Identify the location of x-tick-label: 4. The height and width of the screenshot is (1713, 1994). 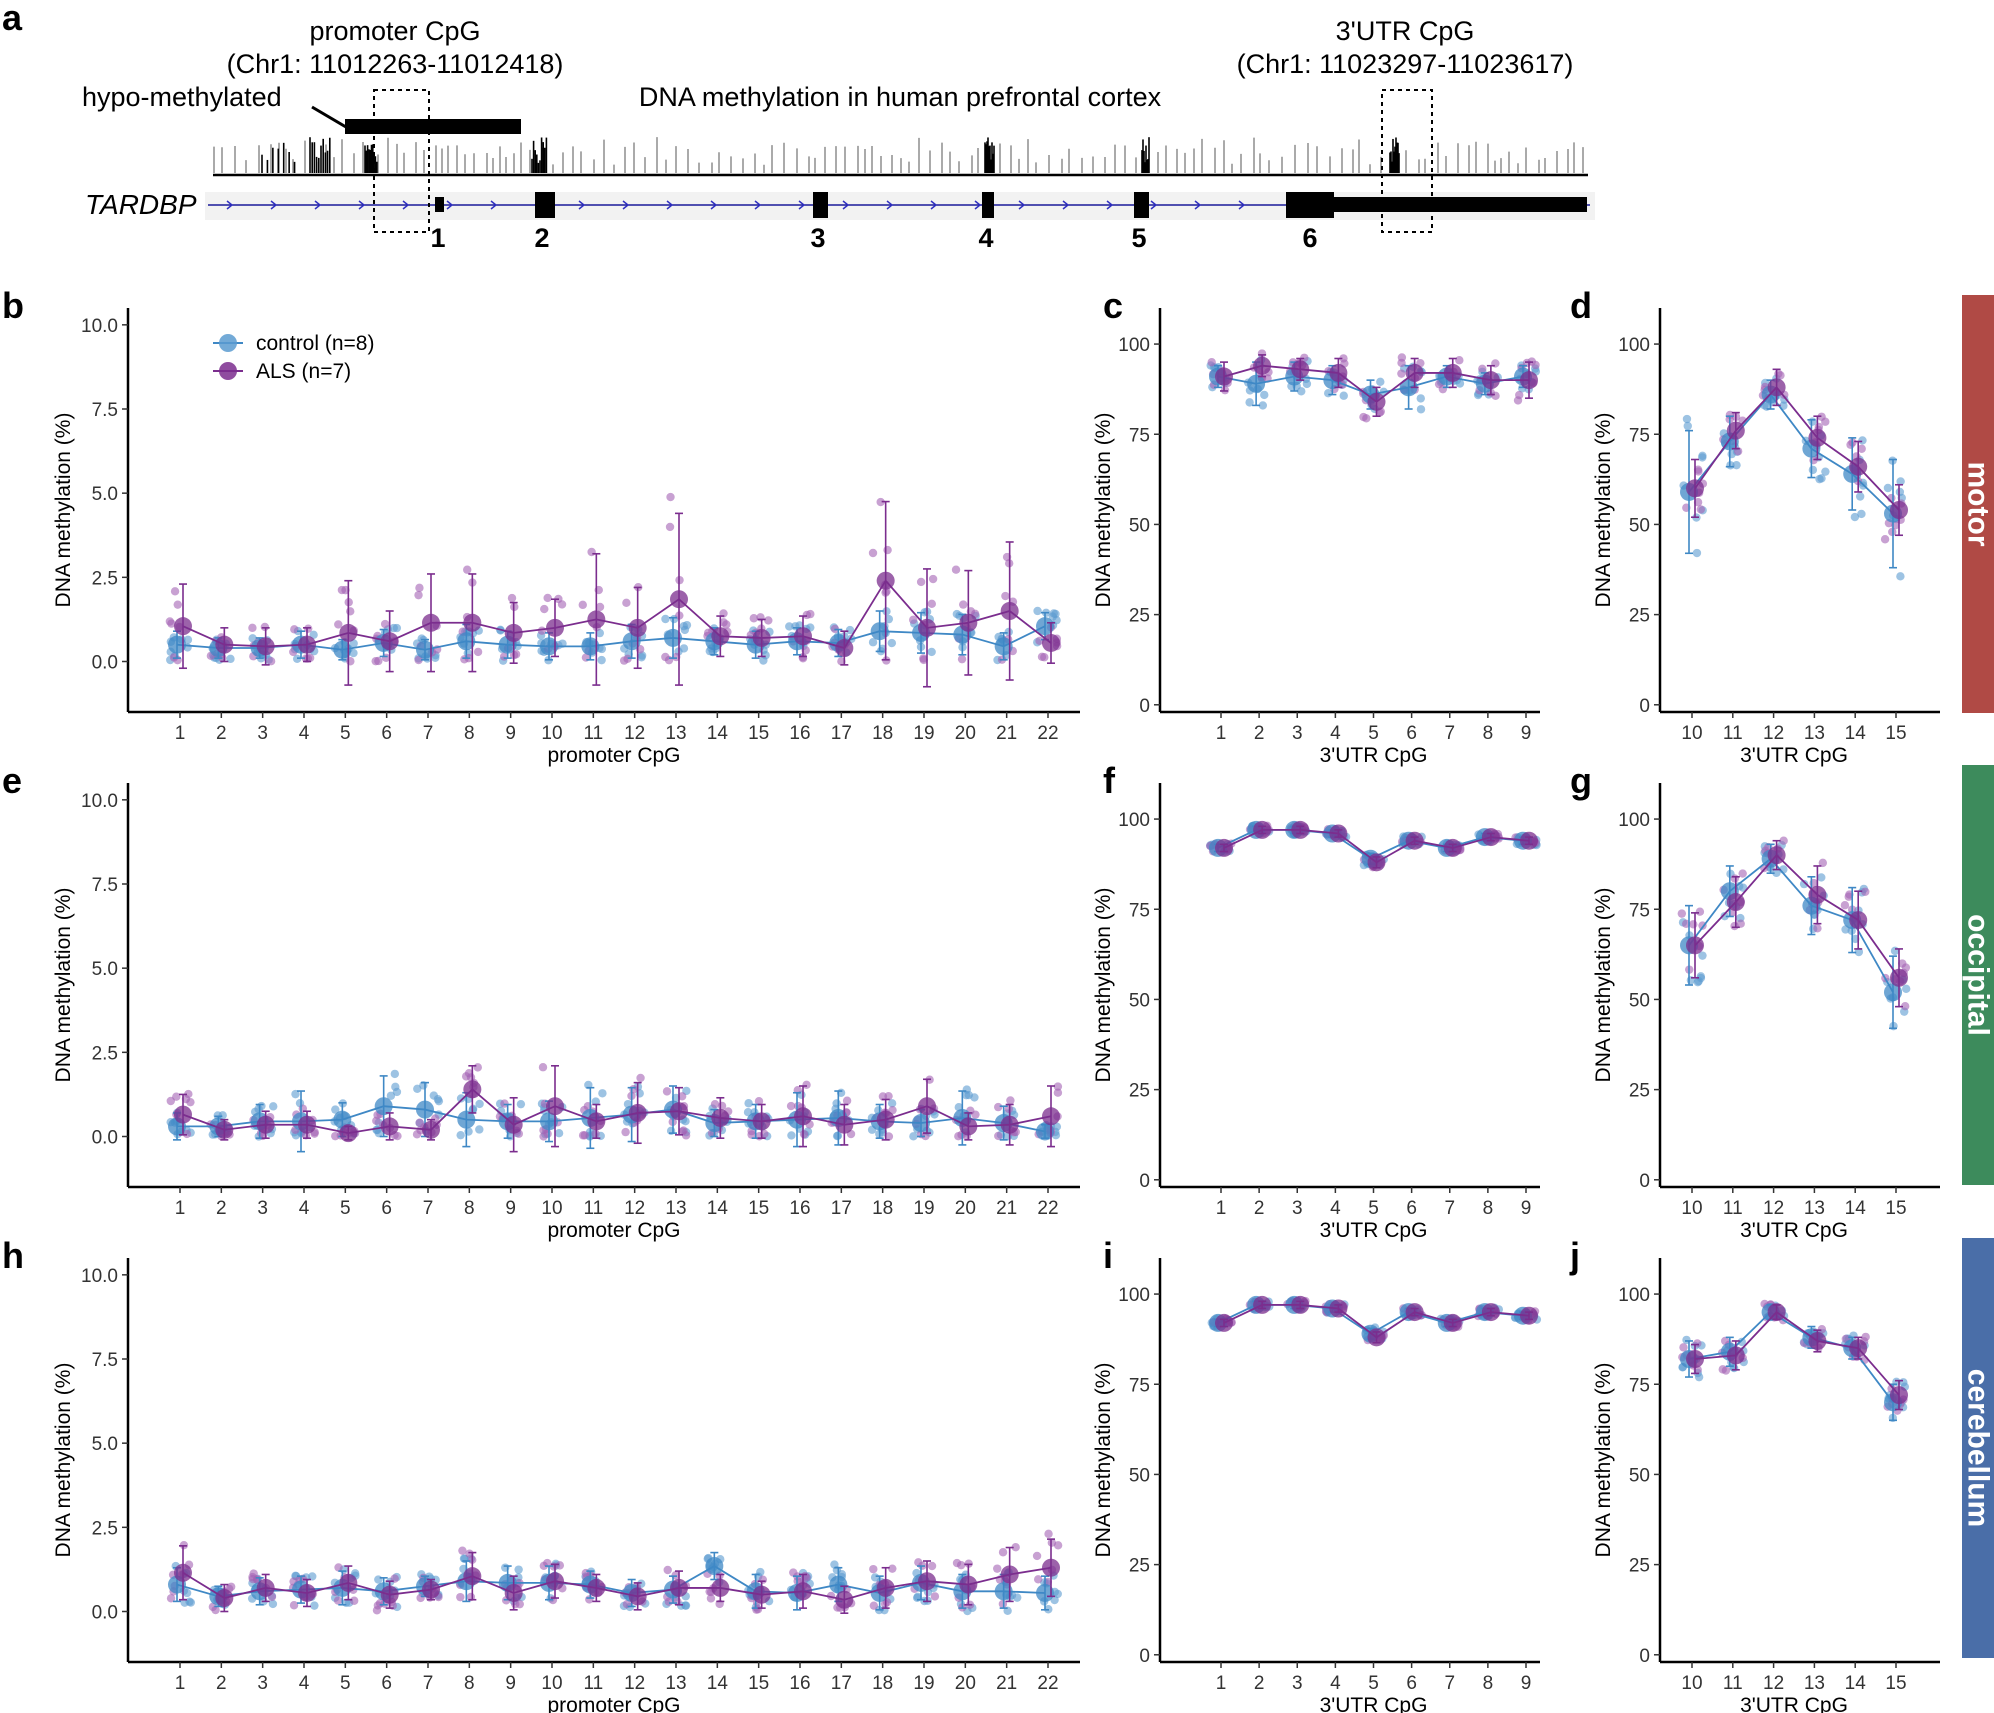
(1335, 1208).